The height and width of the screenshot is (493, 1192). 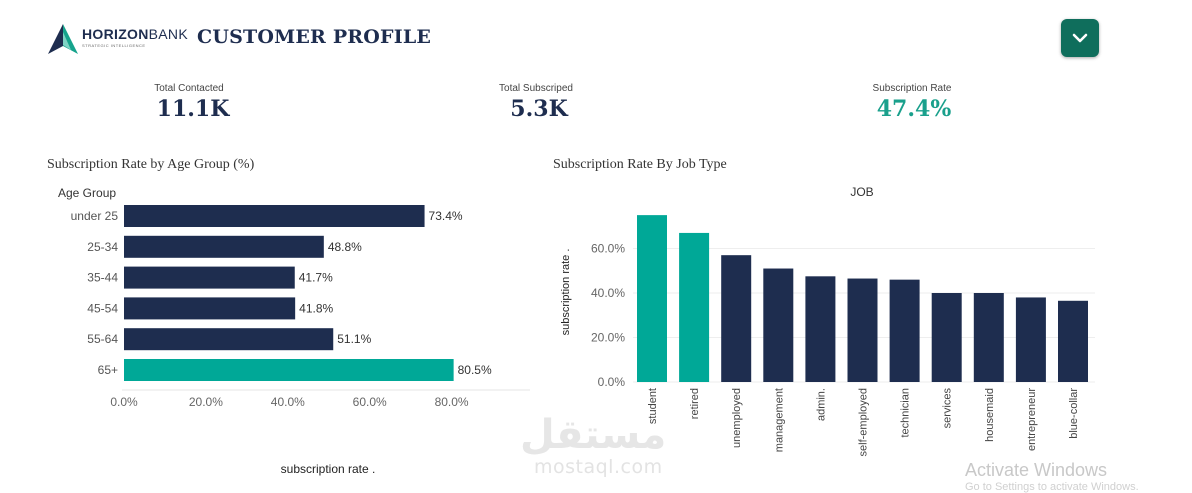 I want to click on logo-mark-icon, so click(x=63, y=39).